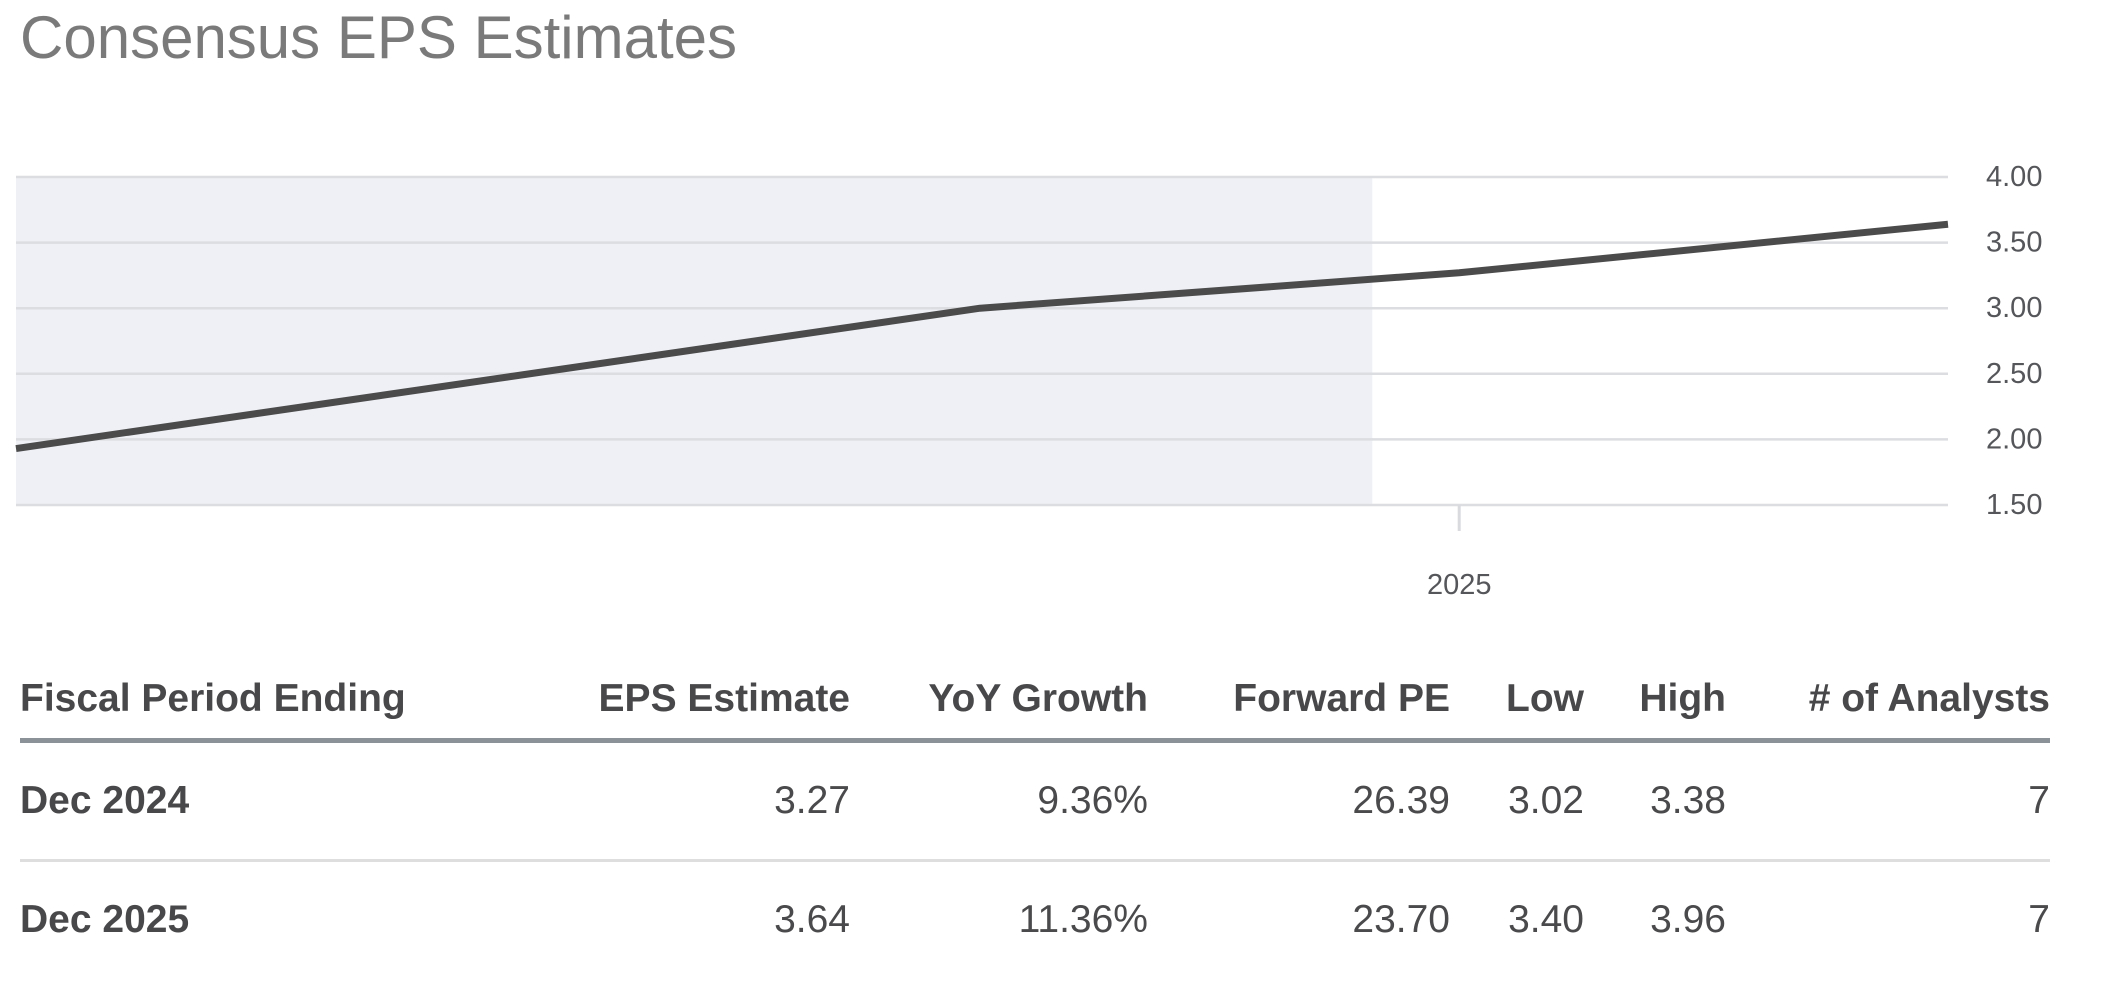 This screenshot has height=984, width=2124. Describe the element at coordinates (2014, 243) in the screenshot. I see `y-axis-label: 3.50` at that location.